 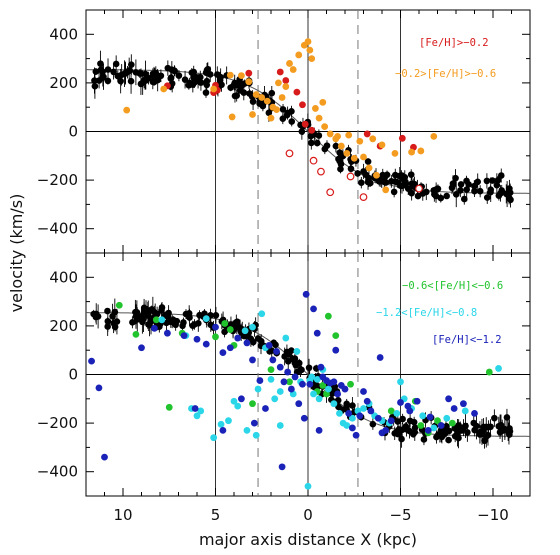 I want to click on y-tick-label: 200, so click(x=63, y=83).